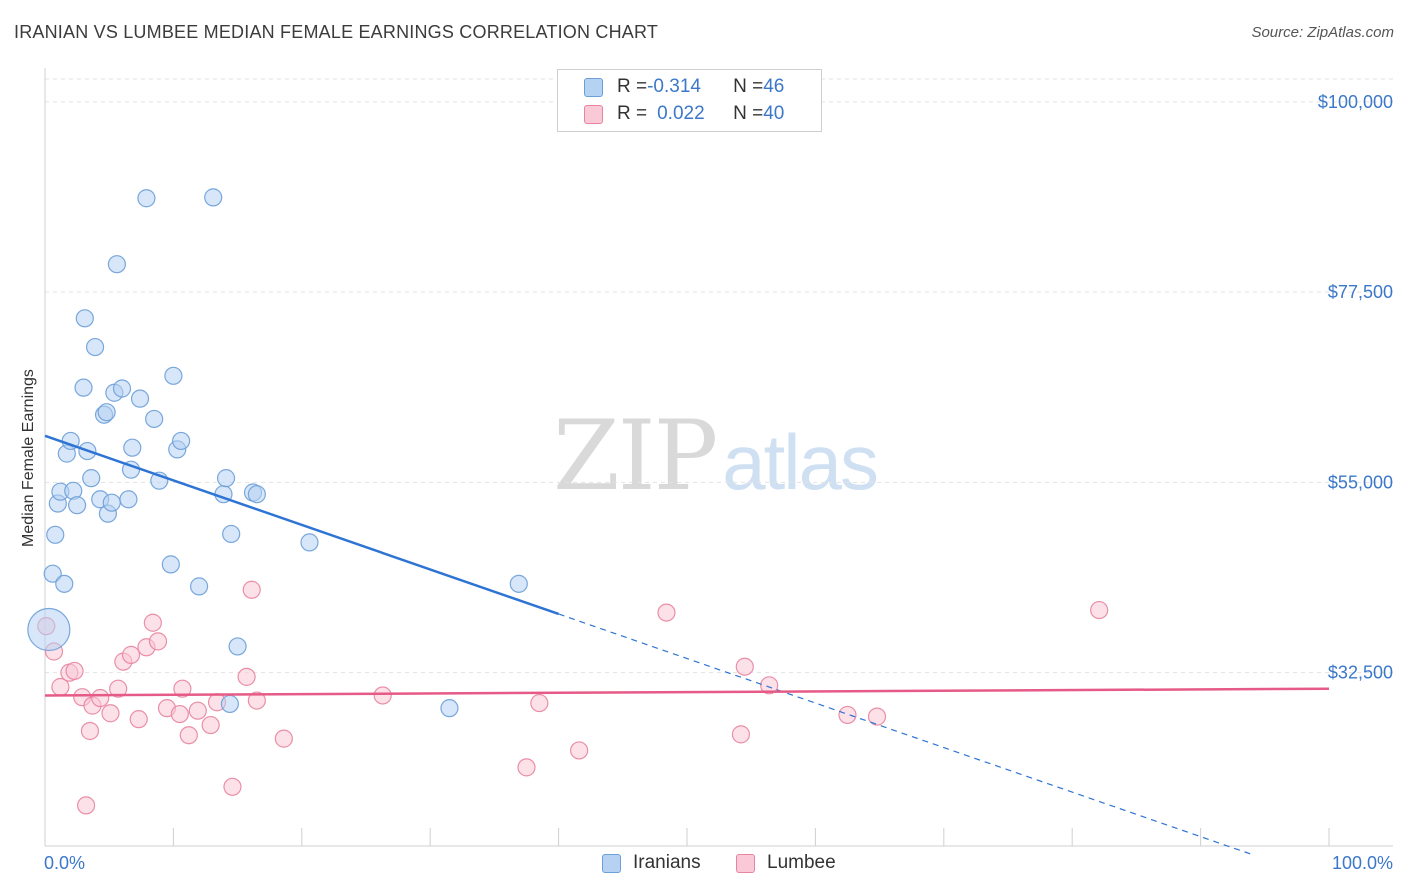 The width and height of the screenshot is (1406, 892). I want to click on legend-swatch-iranians, so click(593, 87).